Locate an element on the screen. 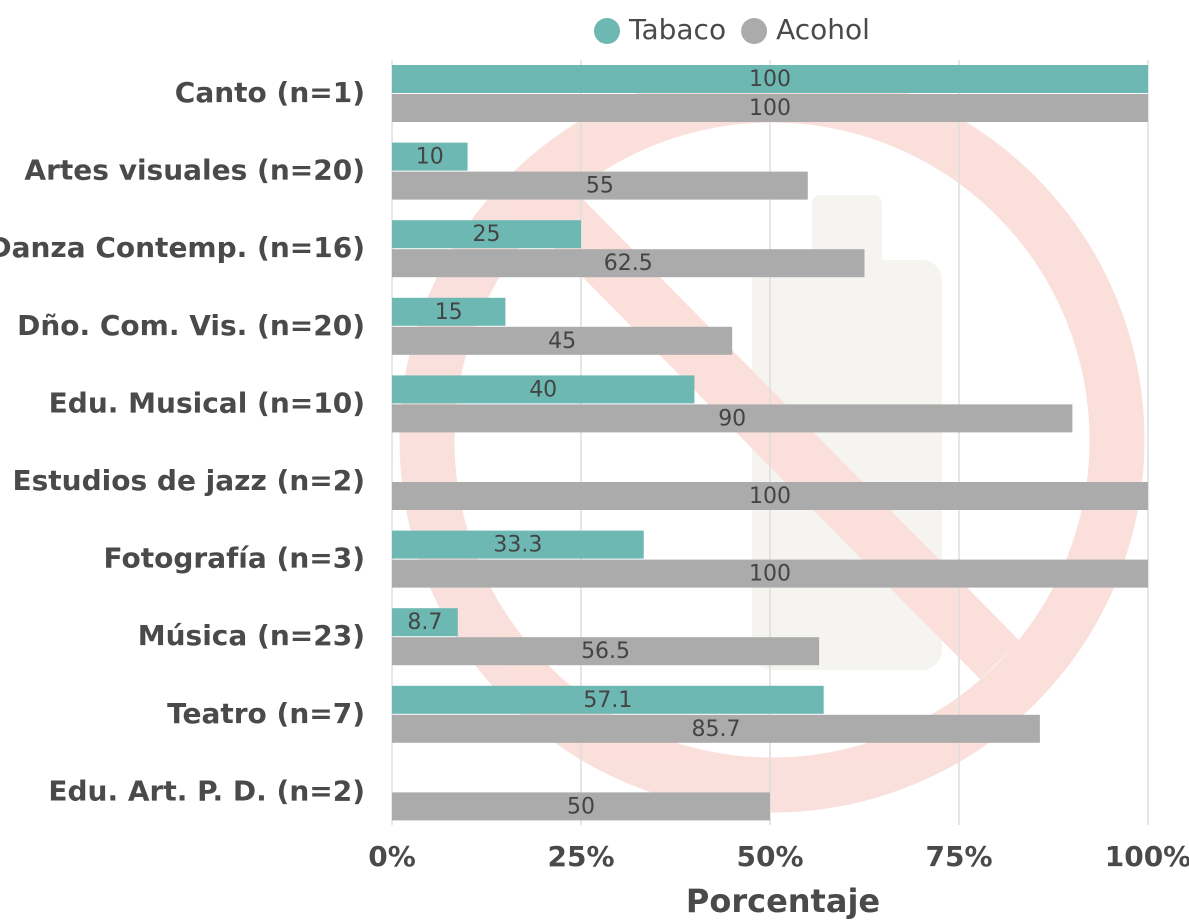 This screenshot has height=923, width=1189. value-label: 62.5 is located at coordinates (628, 263).